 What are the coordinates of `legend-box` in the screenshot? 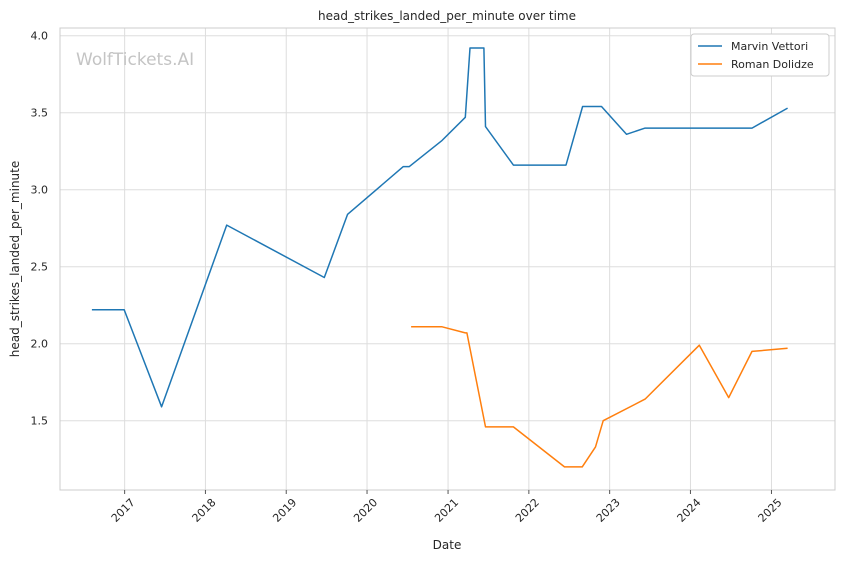 It's located at (760, 55).